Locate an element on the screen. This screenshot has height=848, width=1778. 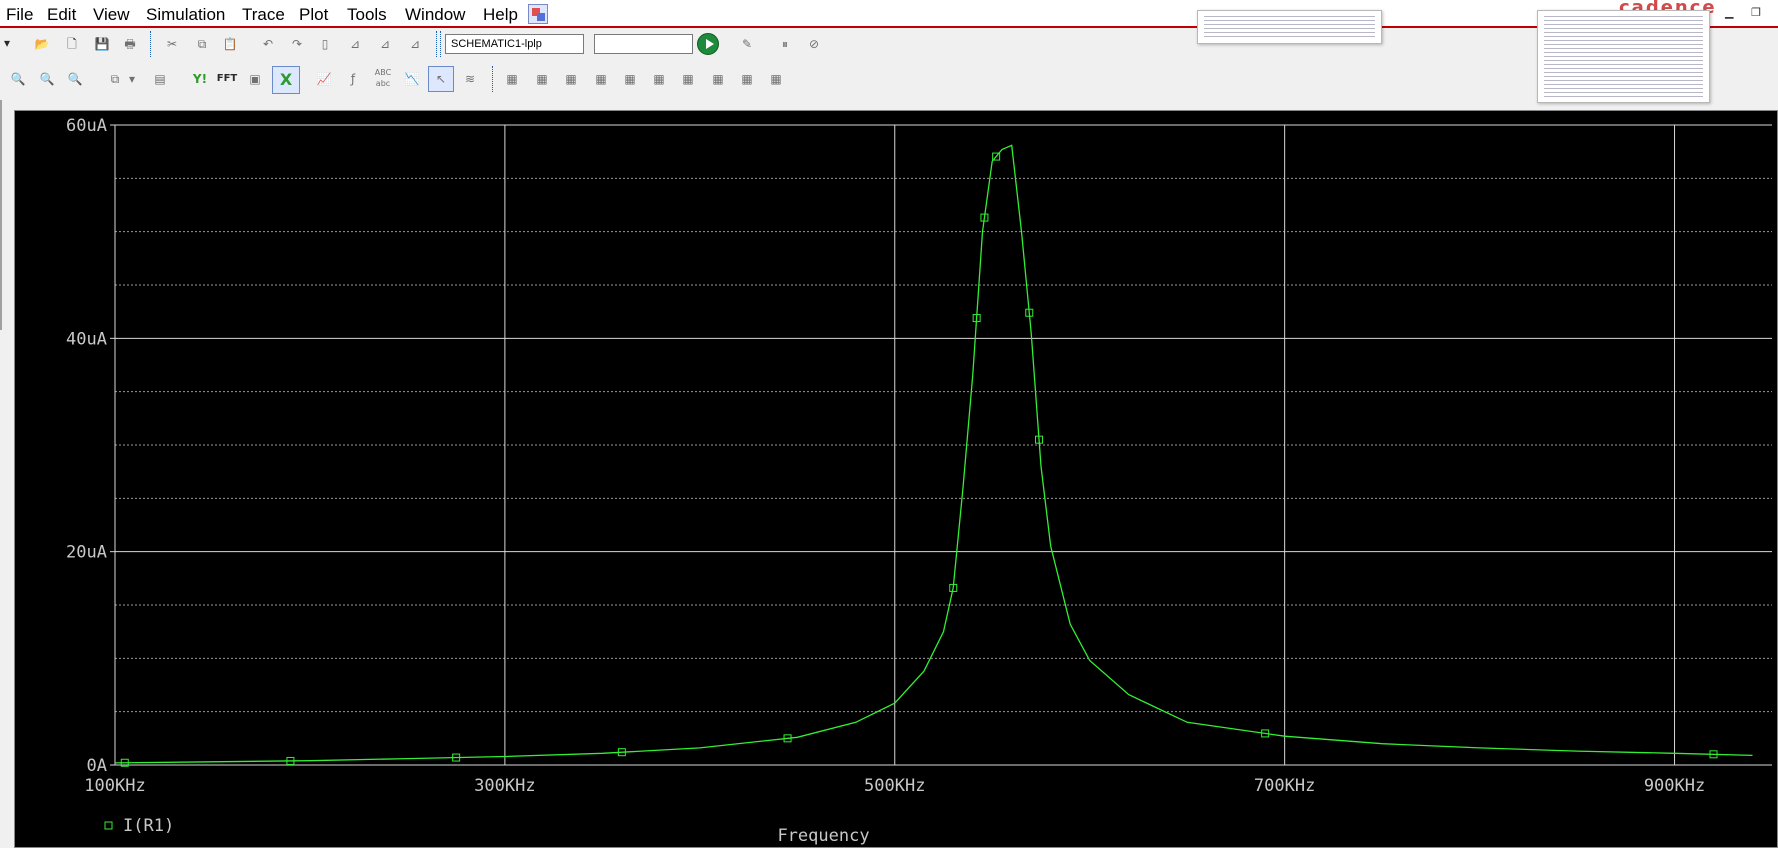
menu-simulation: Simulation is located at coordinates (186, 14).